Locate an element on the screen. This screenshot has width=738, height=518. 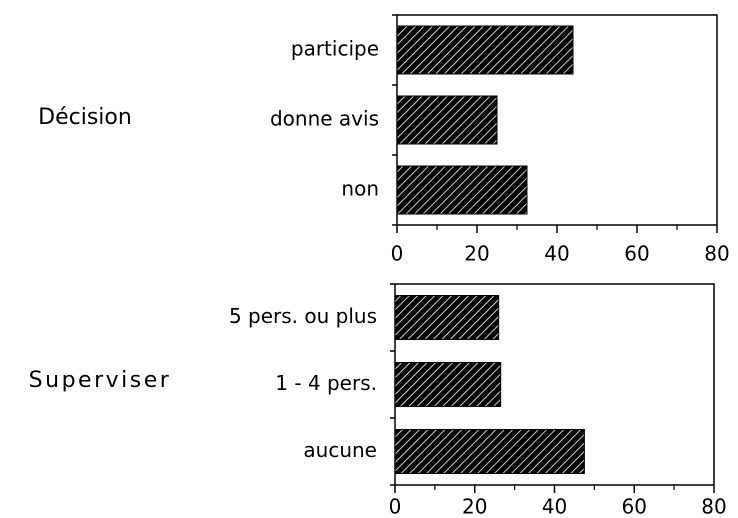
group-label: Superviser is located at coordinates (100, 380).